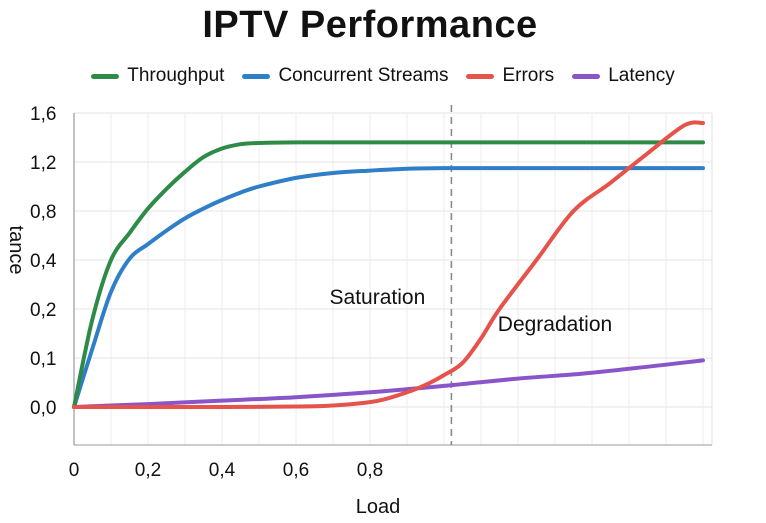 Image resolution: width=766 pixels, height=523 pixels. Describe the element at coordinates (16, 250) in the screenshot. I see `y-axis-label: tance` at that location.